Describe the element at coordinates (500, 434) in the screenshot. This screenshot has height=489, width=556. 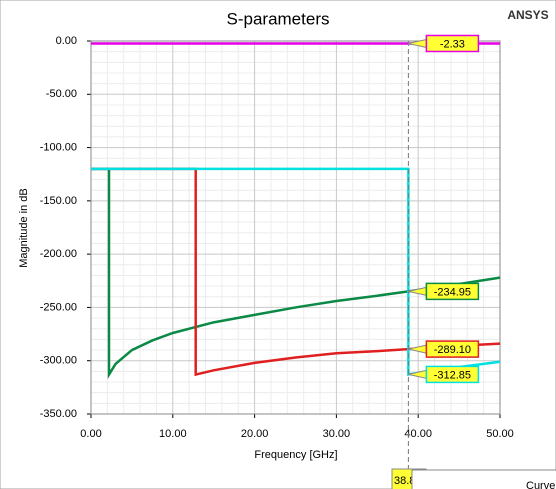
I see `x-tick-label: 50.00` at that location.